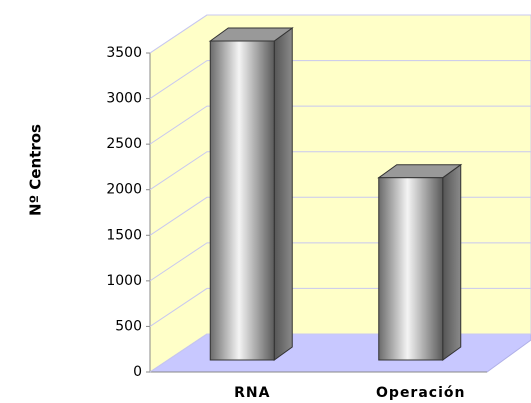 The height and width of the screenshot is (403, 531). Describe the element at coordinates (420, 393) in the screenshot. I see `x-tick-label: Operación` at that location.